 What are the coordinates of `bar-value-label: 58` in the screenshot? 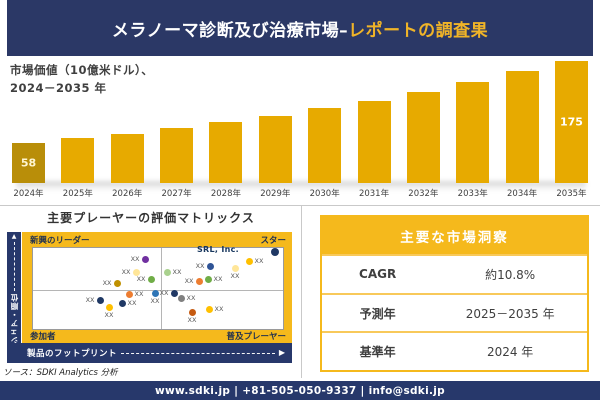 It's located at (28, 163).